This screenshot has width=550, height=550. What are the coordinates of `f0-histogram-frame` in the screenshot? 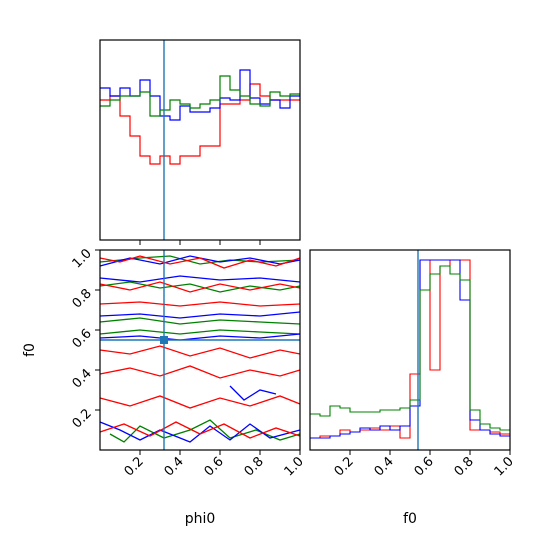 It's located at (410, 350).